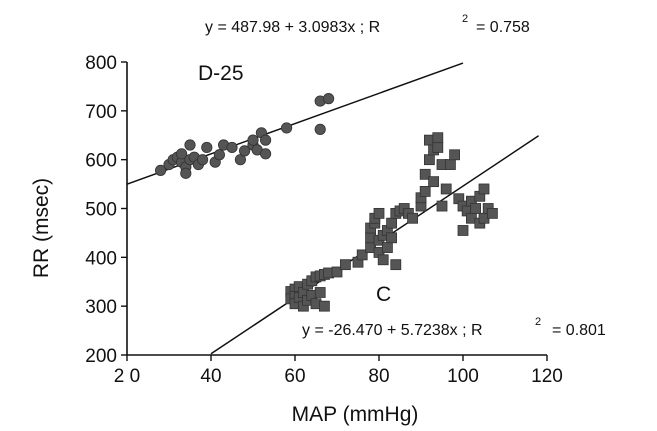 Image resolution: width=657 pixels, height=431 pixels. Describe the element at coordinates (292, 27) in the screenshot. I see `equation-d25-text: y = 487.98 + 3.0983x ; R` at that location.